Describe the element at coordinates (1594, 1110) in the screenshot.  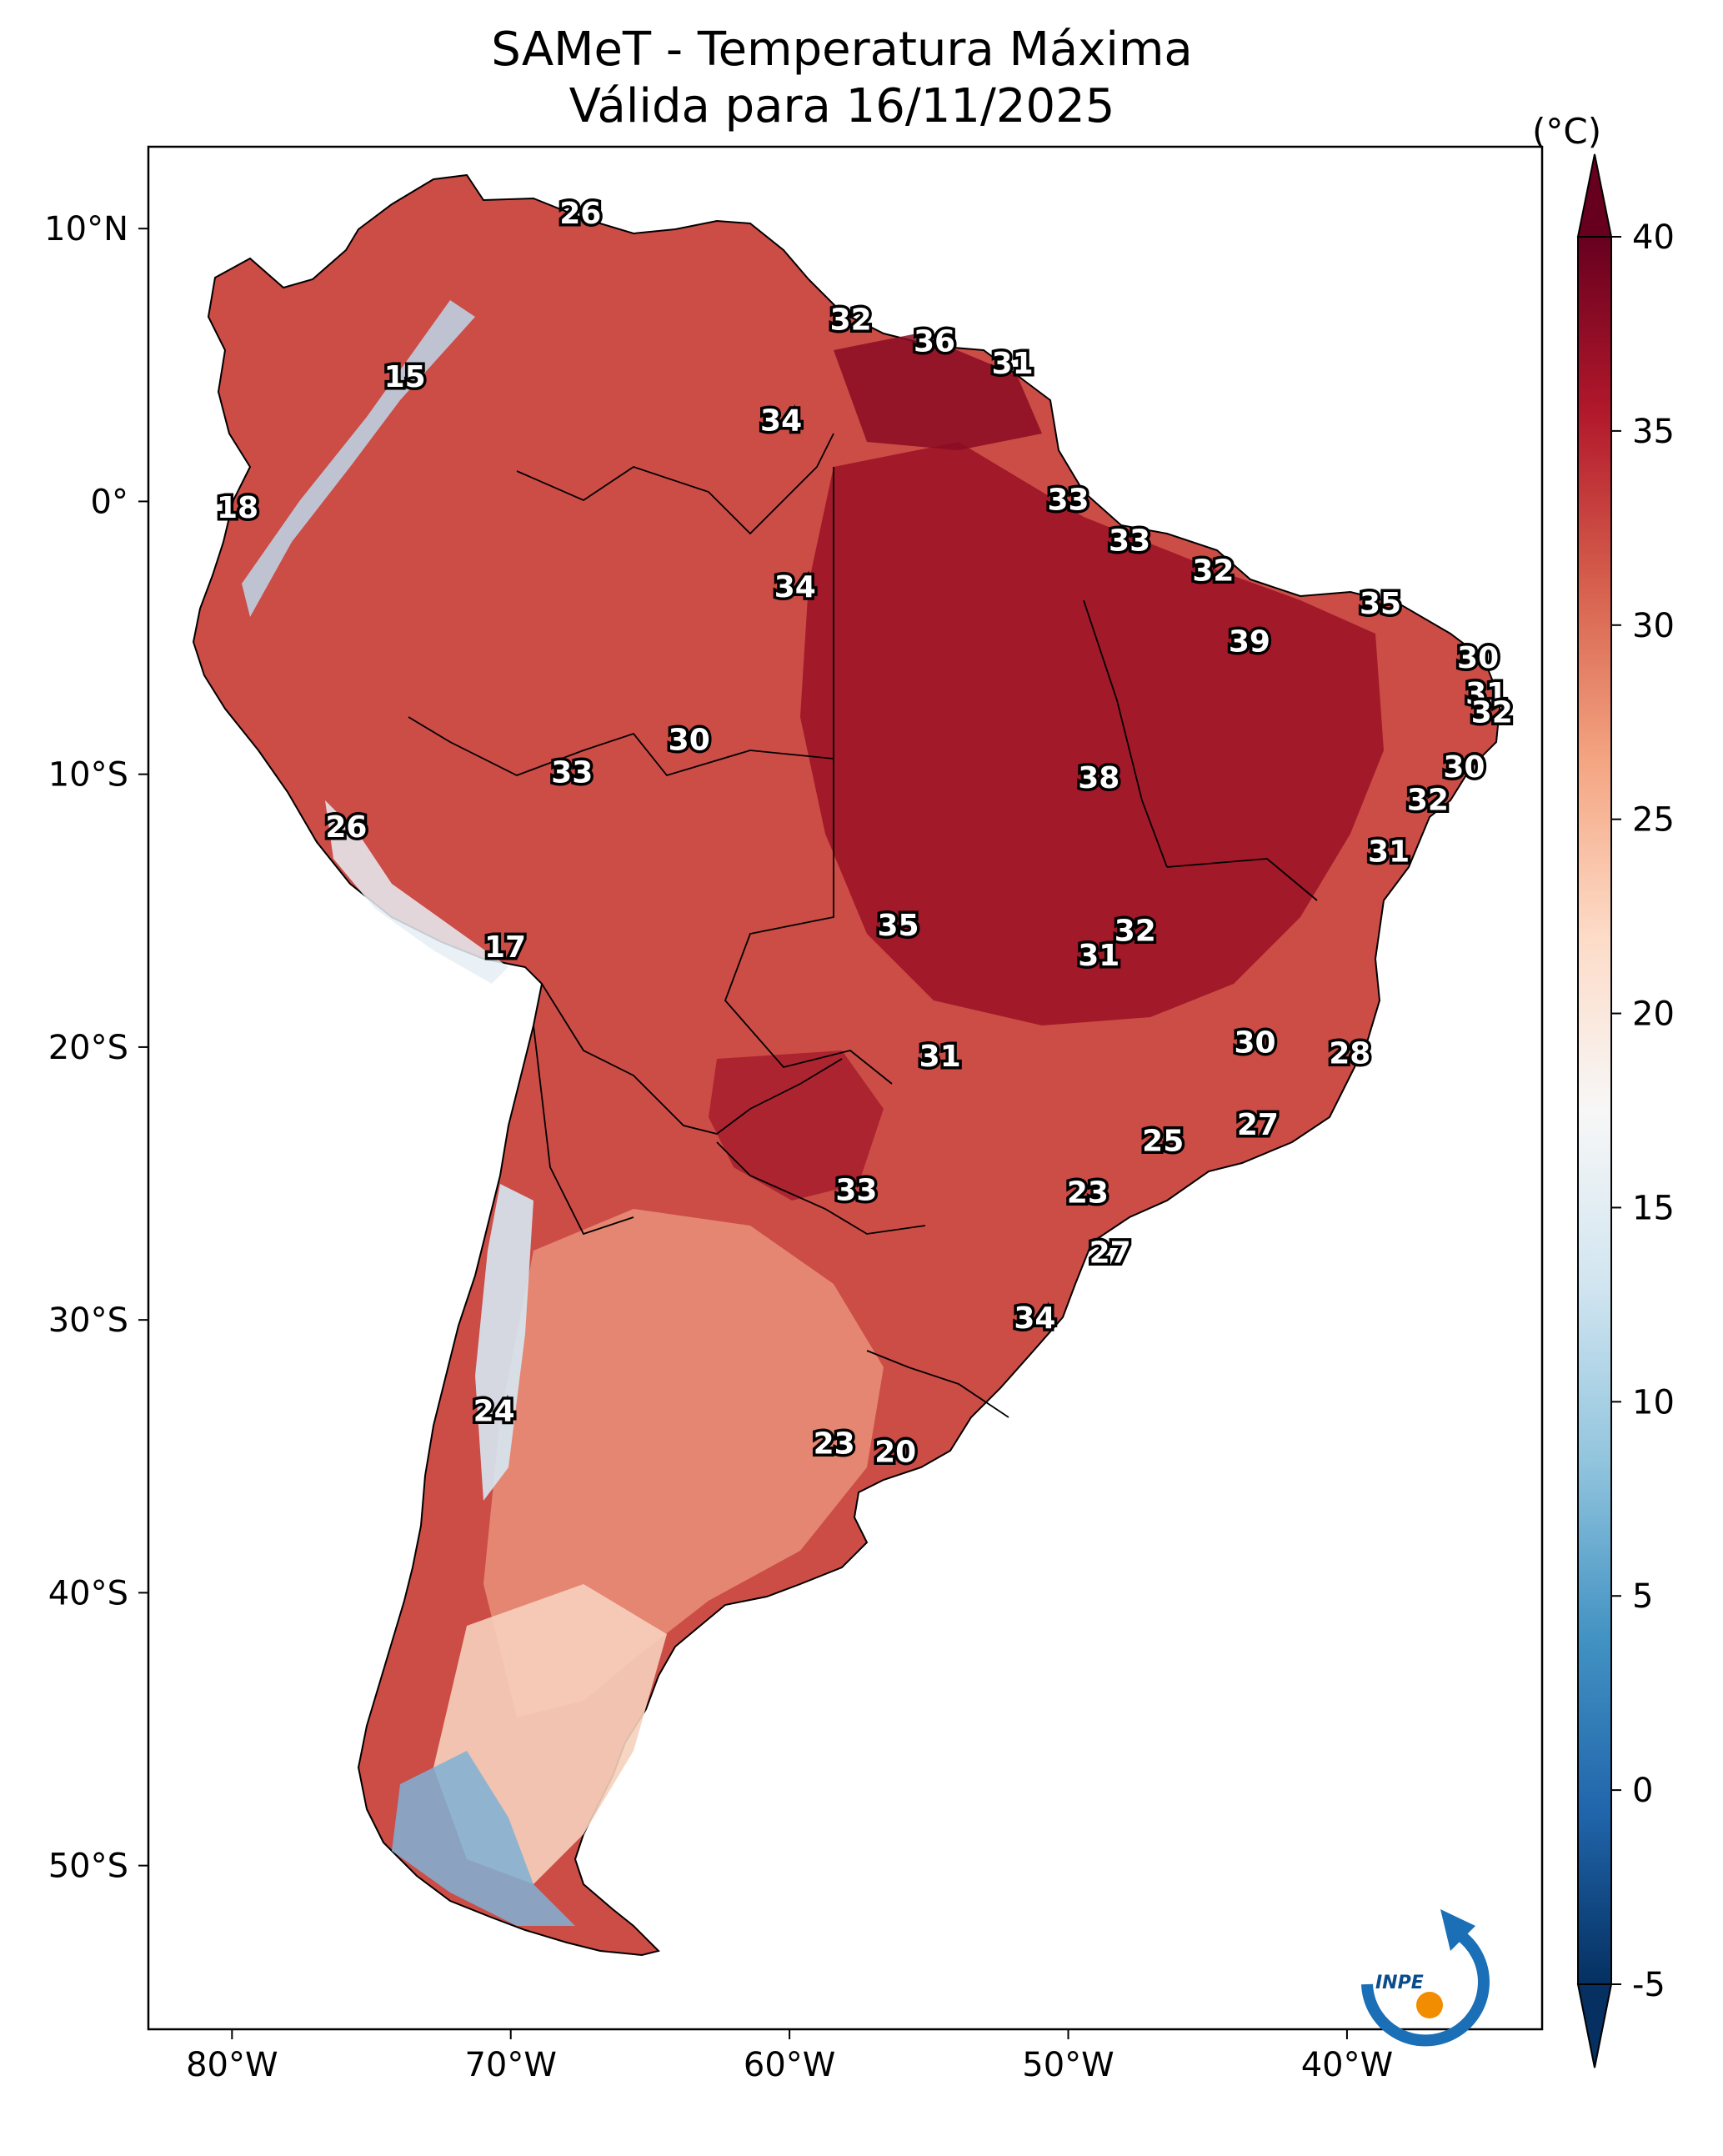
I see `colorbar-body` at that location.